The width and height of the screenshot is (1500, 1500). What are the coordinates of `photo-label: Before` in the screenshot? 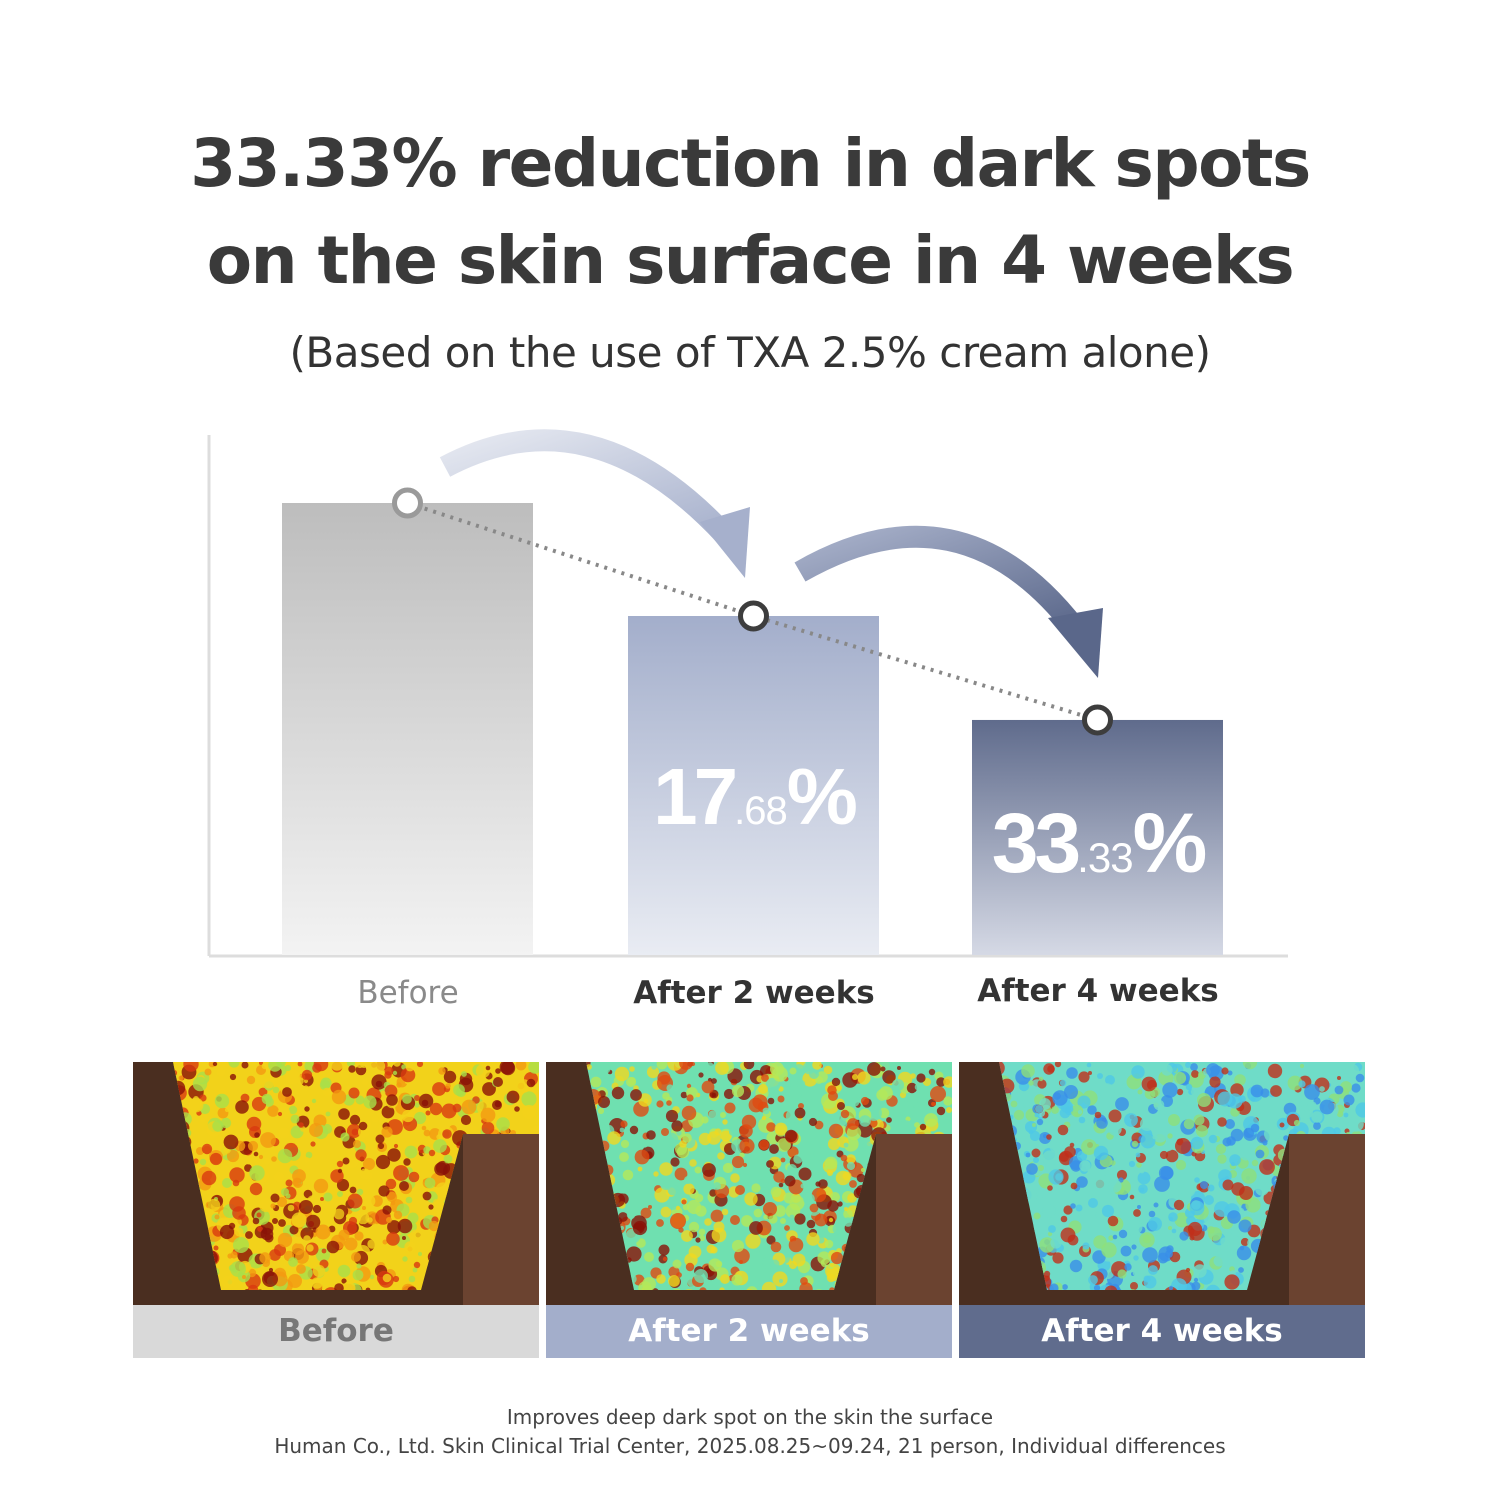 It's located at (336, 1331).